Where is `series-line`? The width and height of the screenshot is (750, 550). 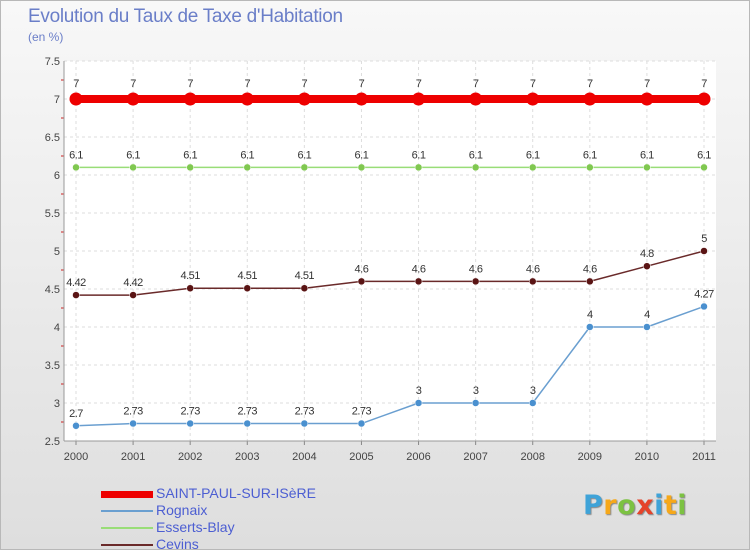
series-line is located at coordinates (390, 273).